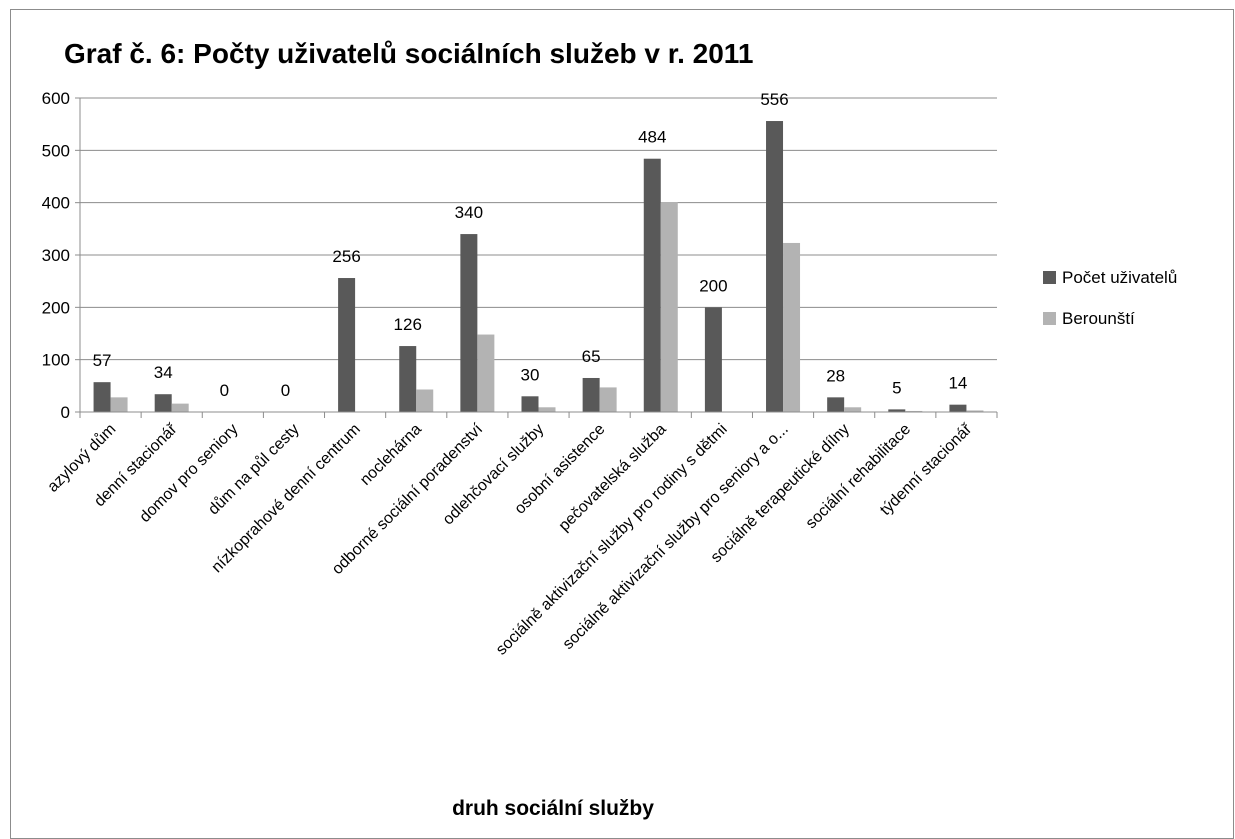 The image size is (1235, 839). What do you see at coordinates (346, 256) in the screenshot?
I see `data-label: 256` at bounding box center [346, 256].